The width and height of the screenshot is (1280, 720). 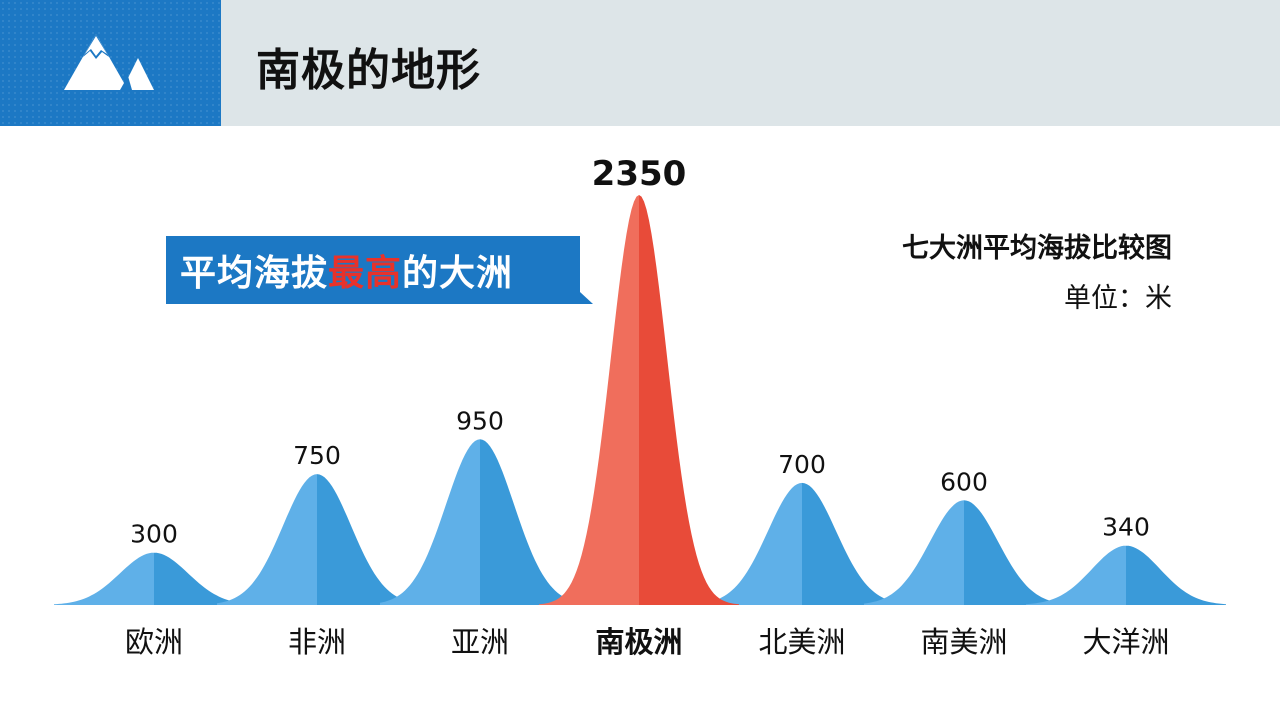 I want to click on value-label-4: 700, so click(x=802, y=464).